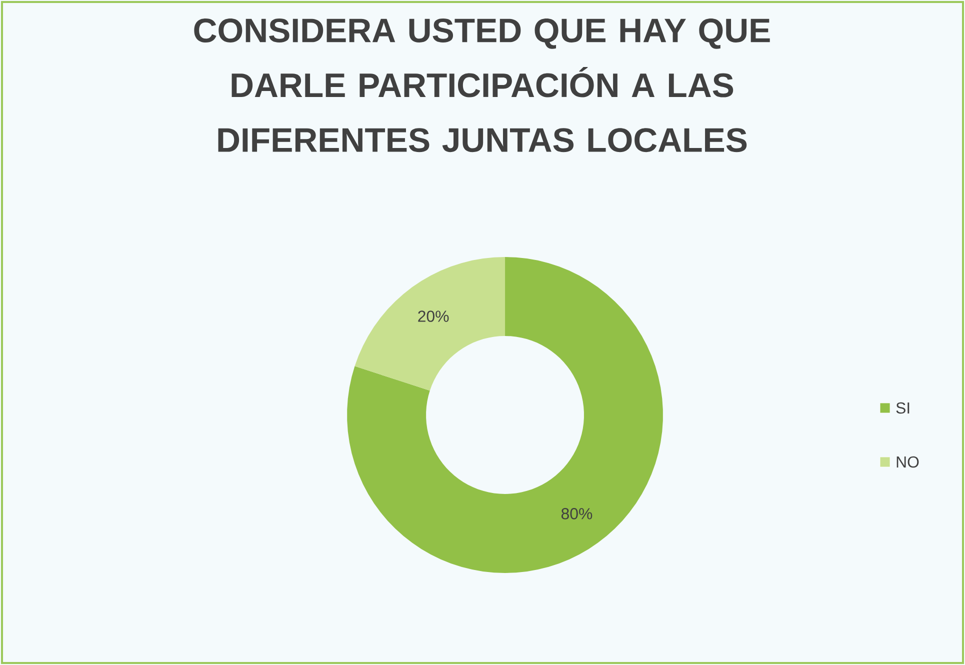 The width and height of the screenshot is (965, 665). What do you see at coordinates (903, 408) in the screenshot?
I see `legend-label: SI` at bounding box center [903, 408].